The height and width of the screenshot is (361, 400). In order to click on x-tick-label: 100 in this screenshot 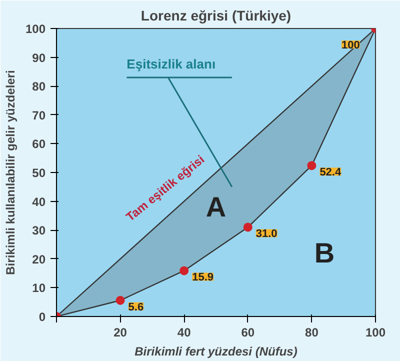, I will do `click(375, 333)`.